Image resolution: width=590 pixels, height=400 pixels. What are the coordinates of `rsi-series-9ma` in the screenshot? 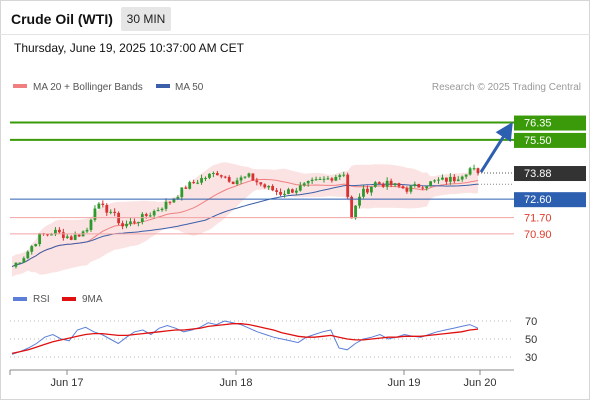 It's located at (245, 339).